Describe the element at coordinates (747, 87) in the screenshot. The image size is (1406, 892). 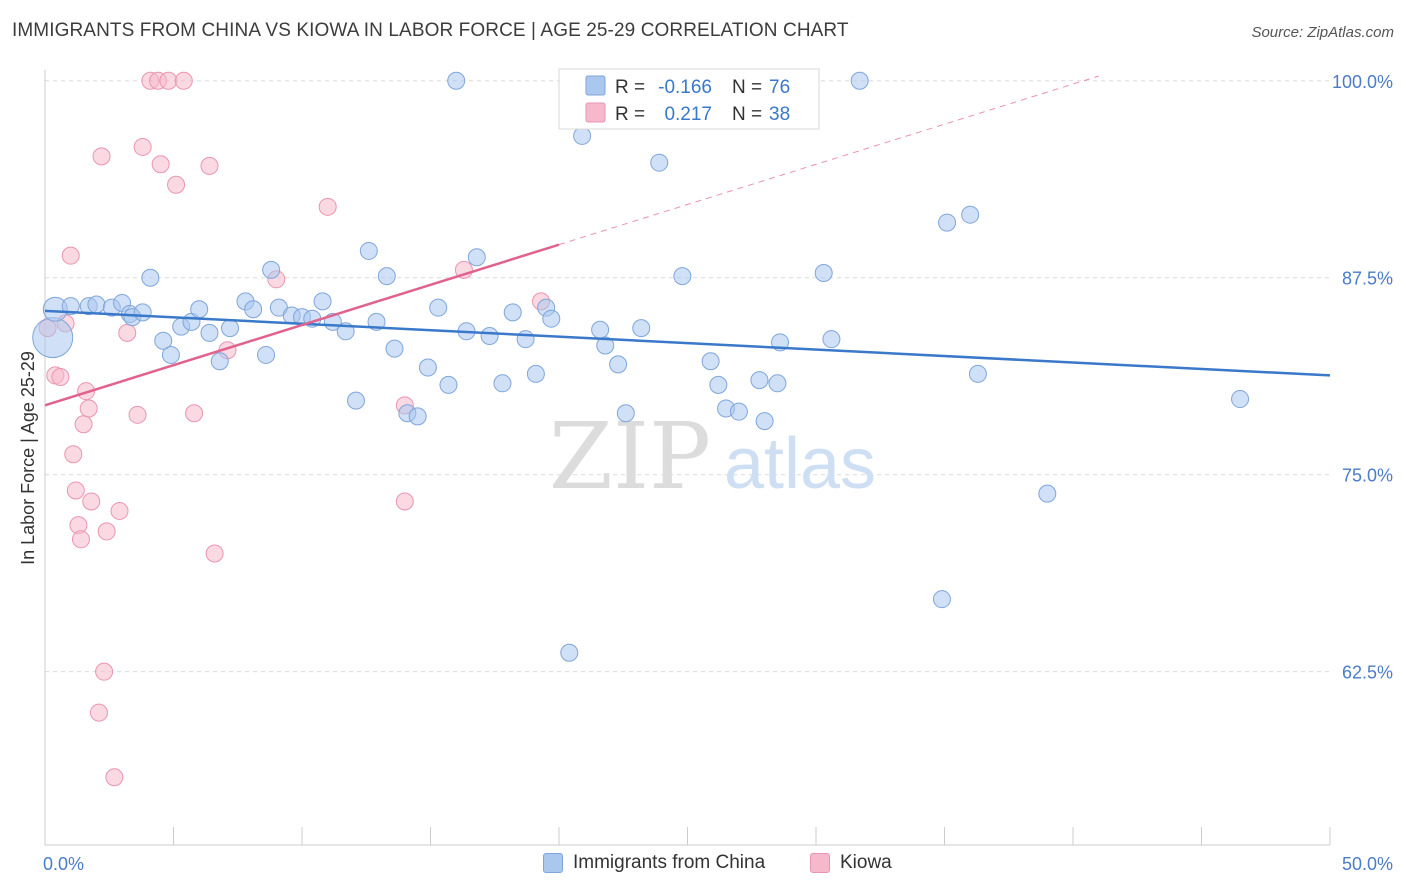
I see `legend-n-label-1: N =` at that location.